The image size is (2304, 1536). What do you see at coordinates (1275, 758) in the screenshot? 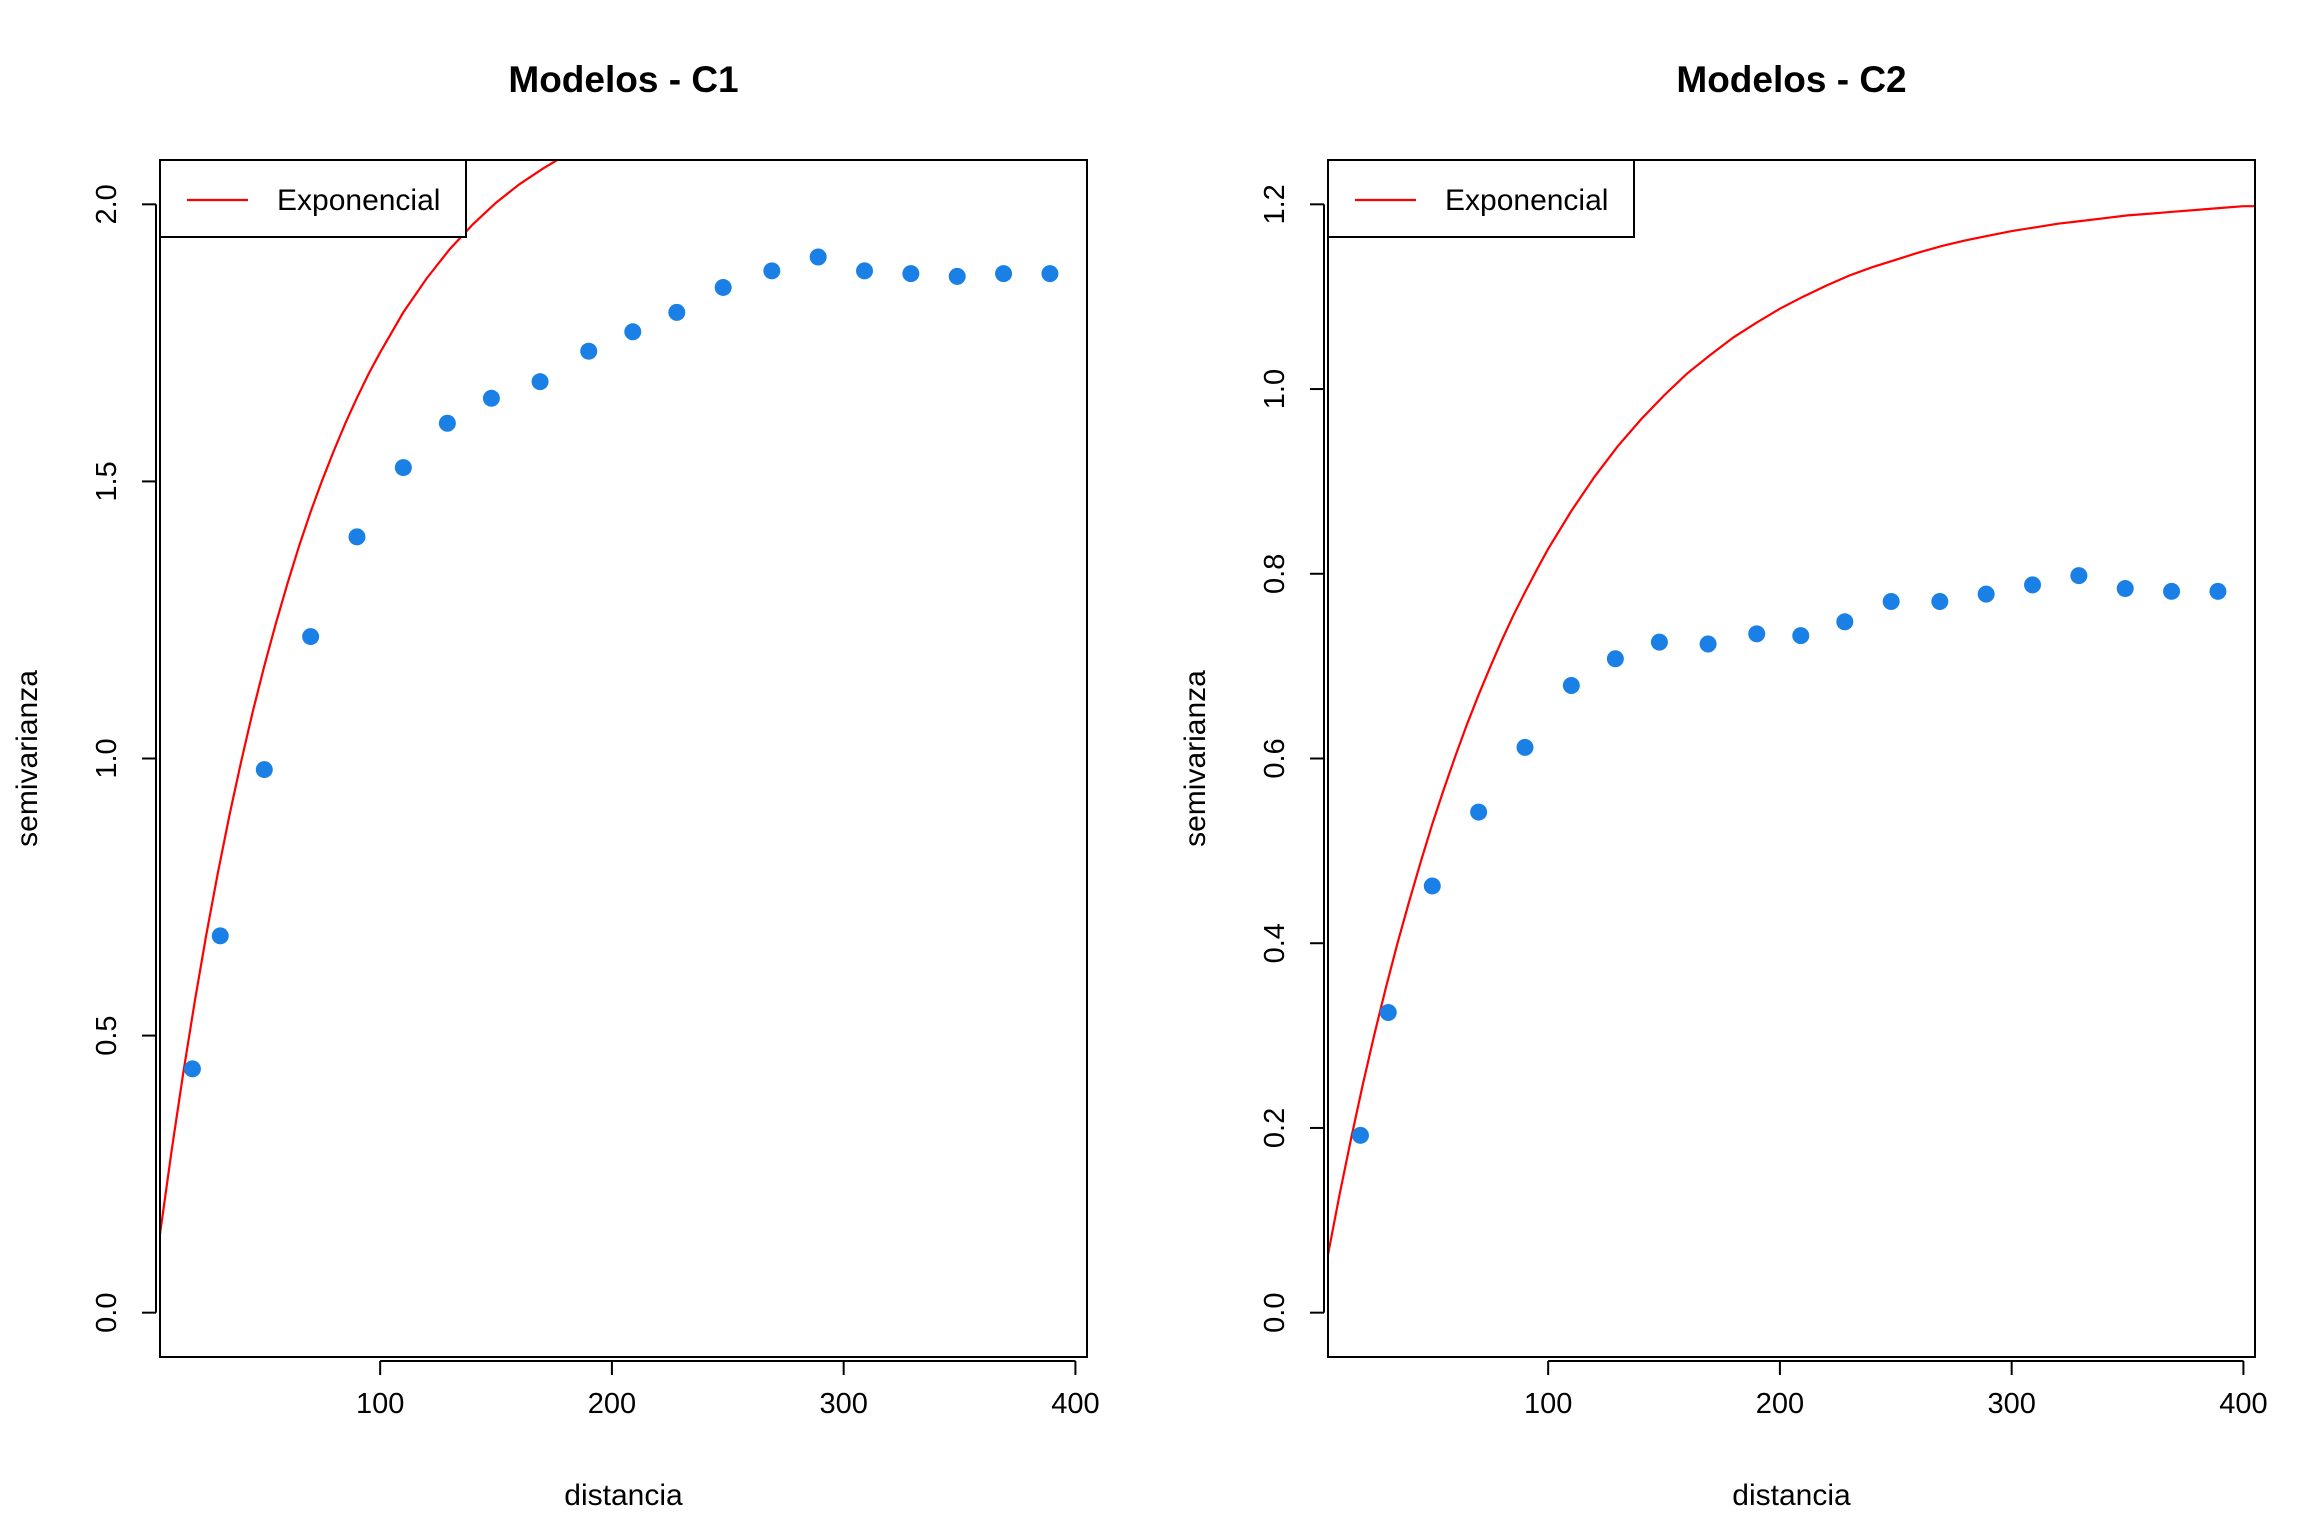
I see `y-tick-label: 0.6` at bounding box center [1275, 758].